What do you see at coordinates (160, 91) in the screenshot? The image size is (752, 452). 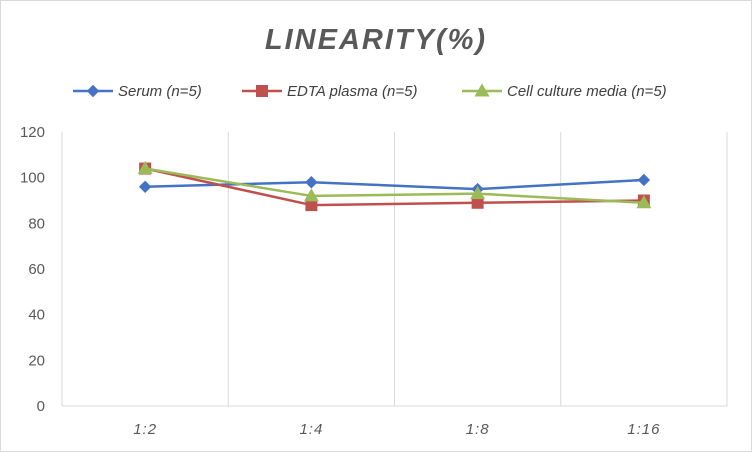 I see `legend-label: Serum (n=5)` at bounding box center [160, 91].